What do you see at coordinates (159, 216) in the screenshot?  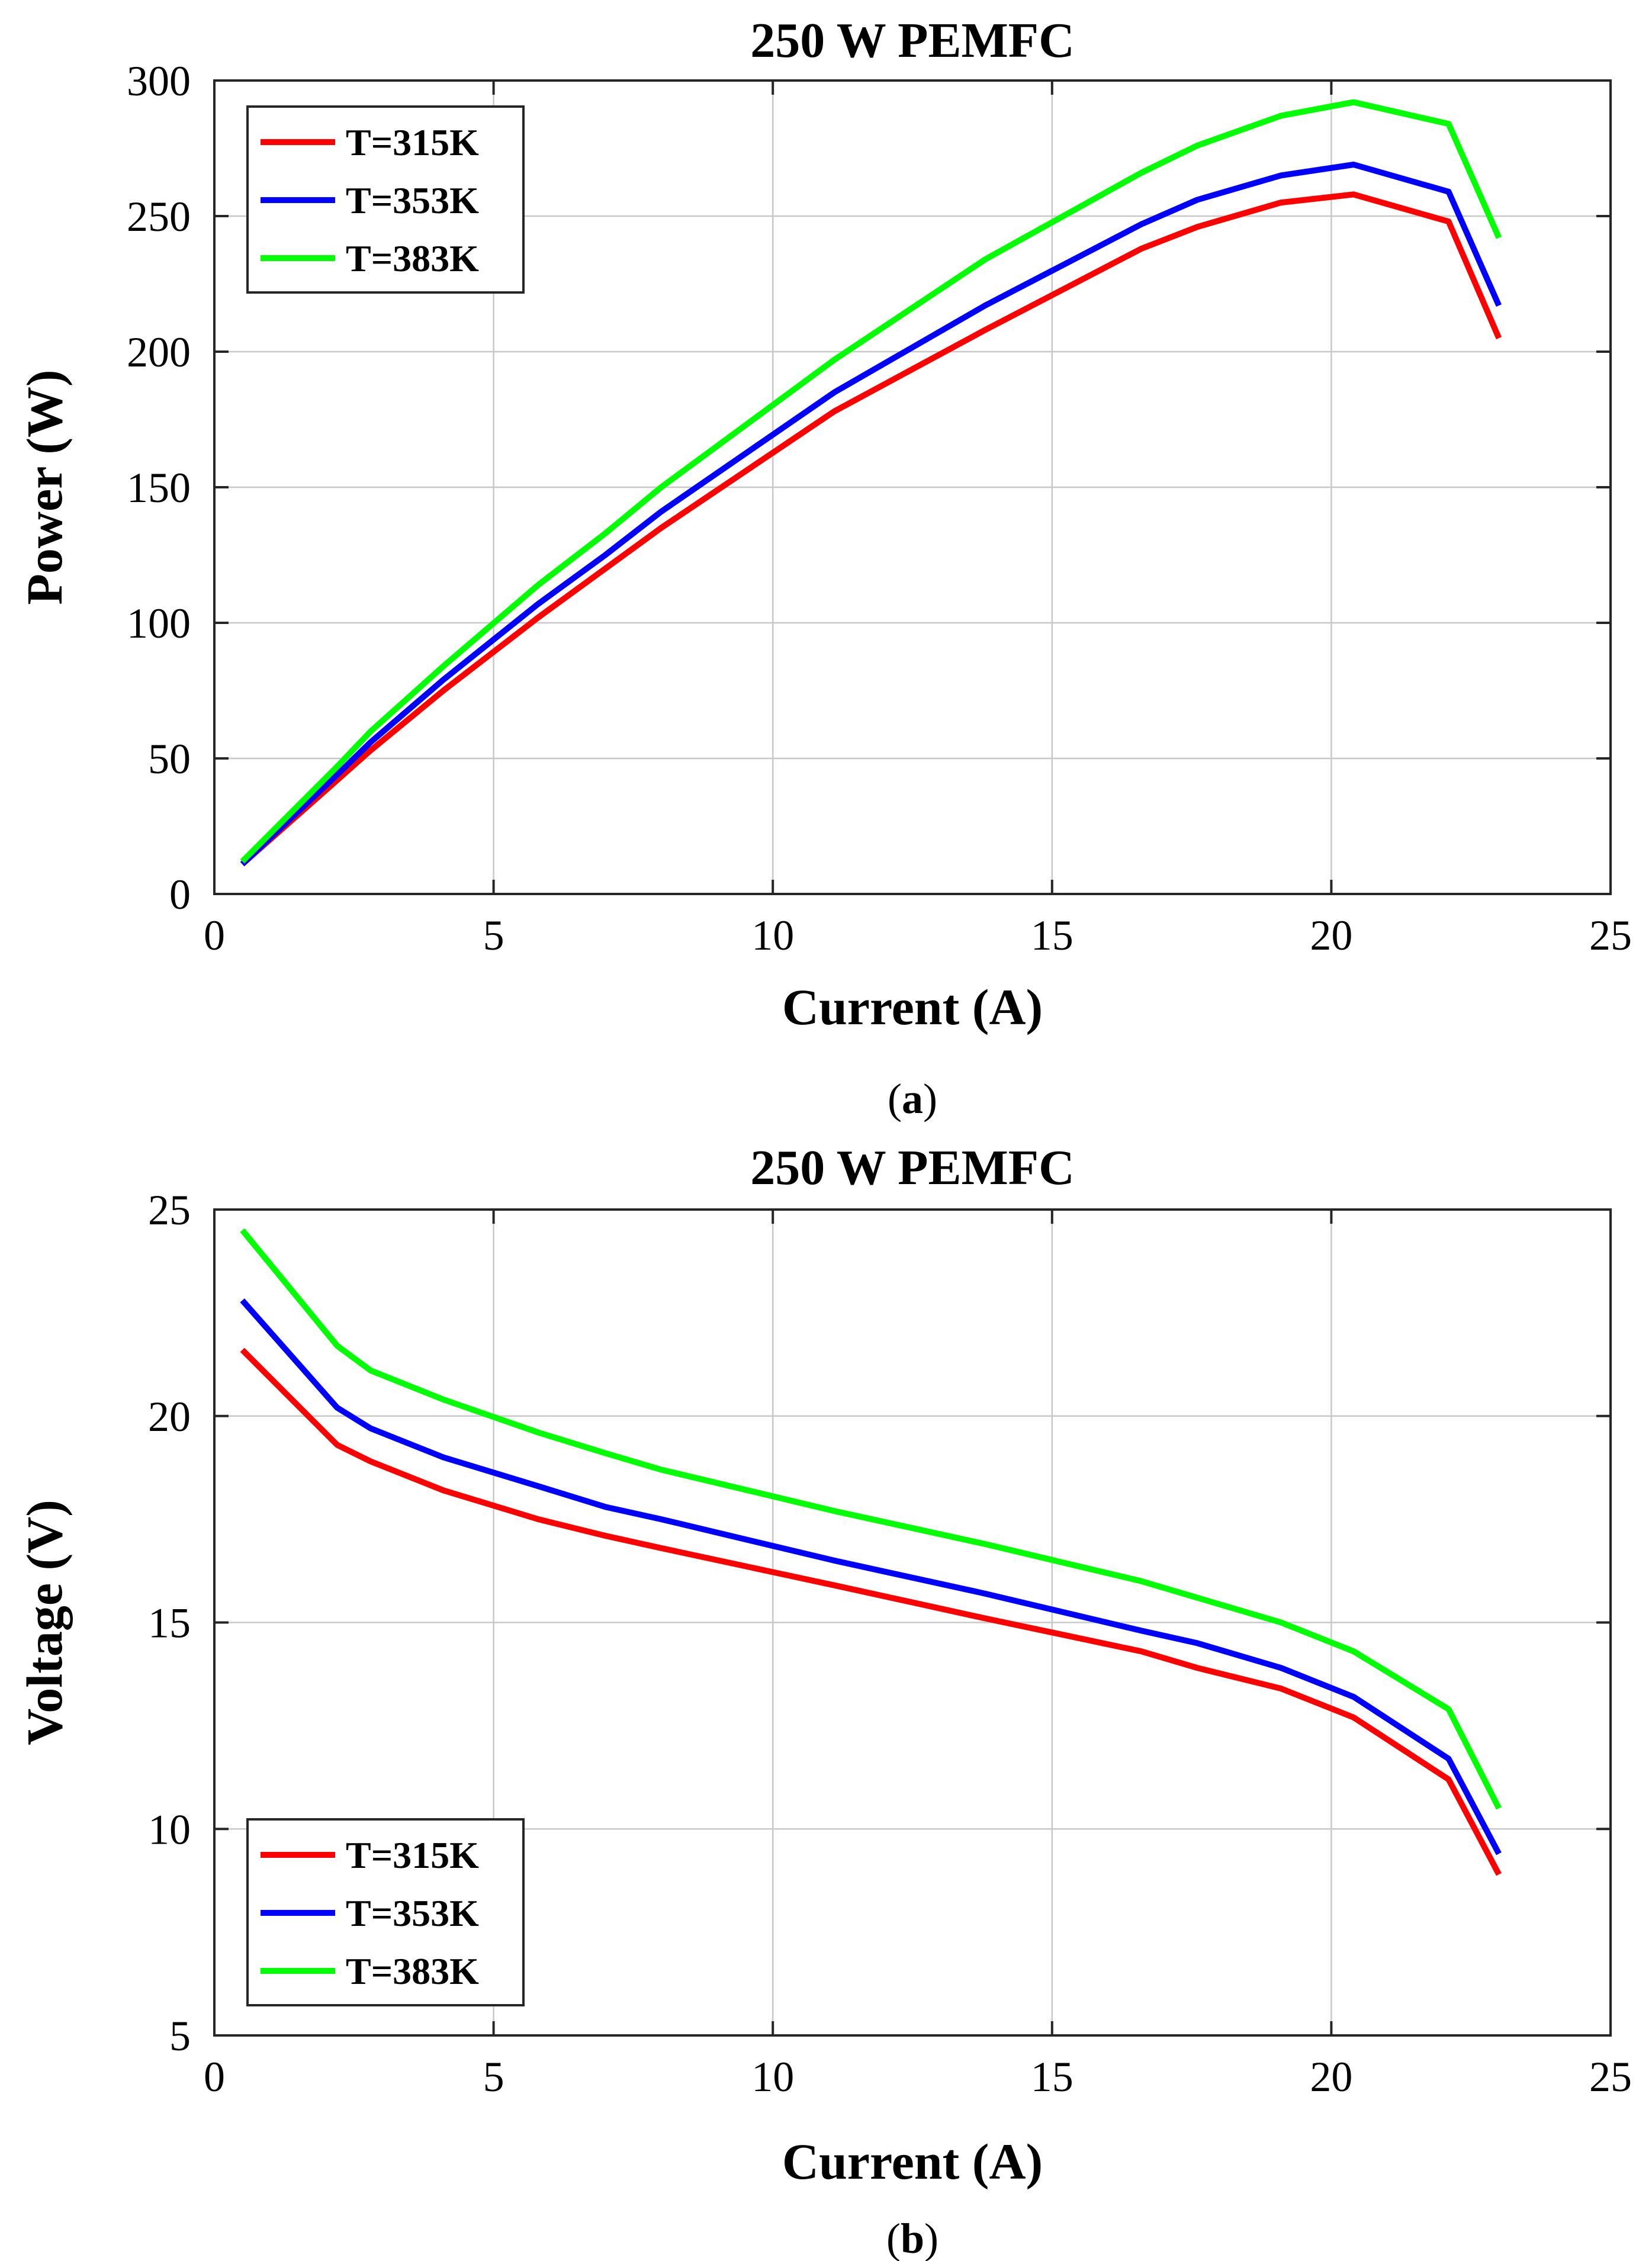 I see `y-tick-label: 250` at bounding box center [159, 216].